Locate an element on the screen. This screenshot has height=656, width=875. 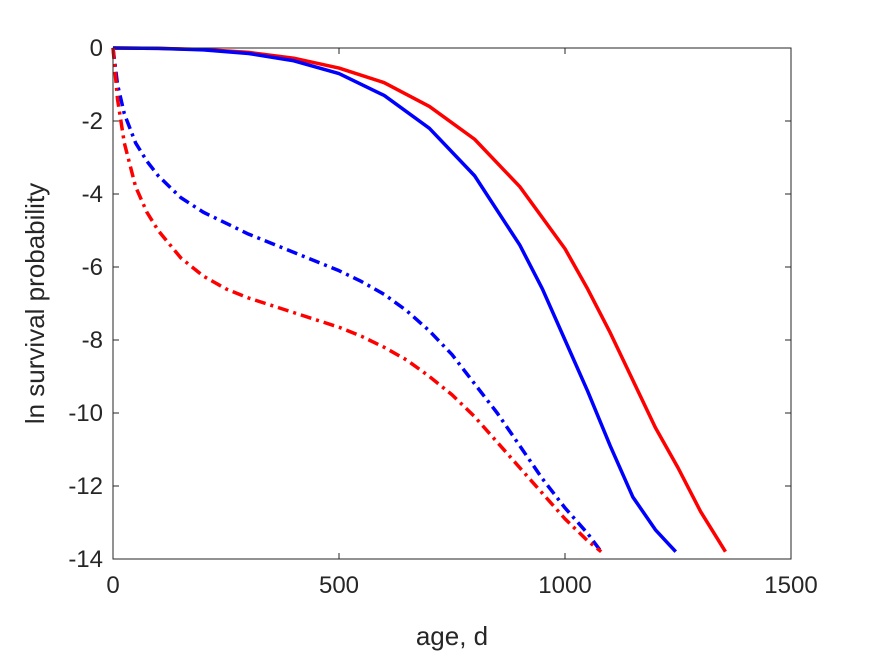
x-axis-label: age, d is located at coordinates (452, 636).